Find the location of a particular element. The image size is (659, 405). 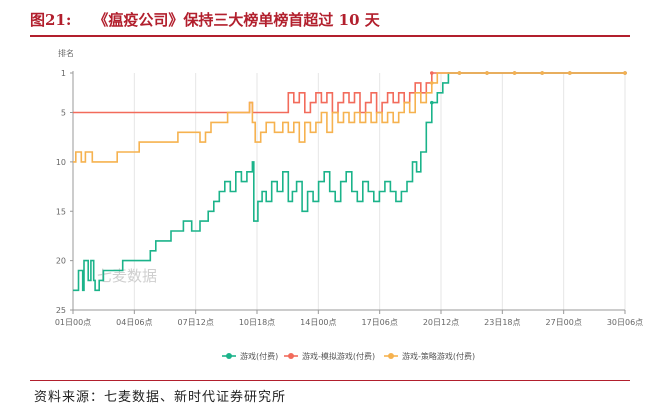

figure-title: 图21: 《瘟疫公司》保持三大榜单榜首超过 10 天 is located at coordinates (205, 19).